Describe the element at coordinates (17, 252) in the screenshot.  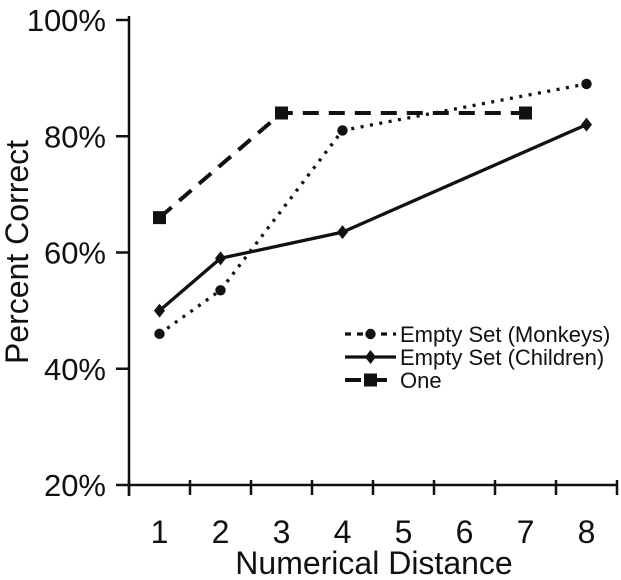
I see `y-axis-title: Percent Correct` at that location.